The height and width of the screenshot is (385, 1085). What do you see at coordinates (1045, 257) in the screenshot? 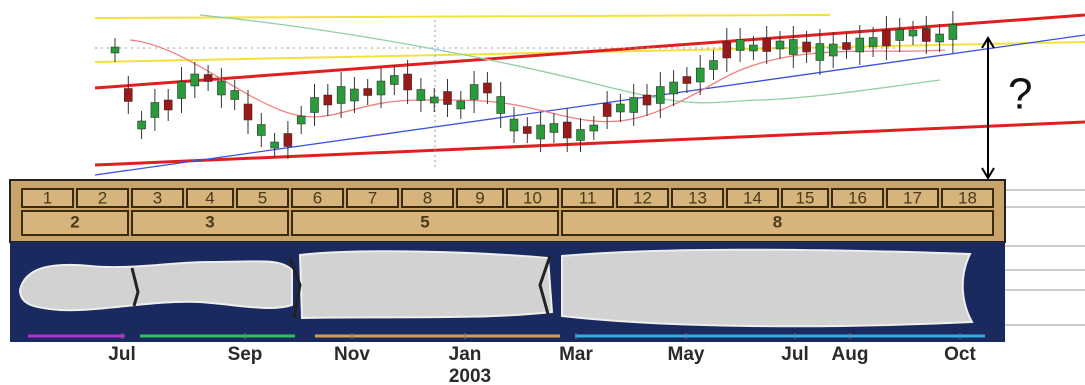
I see `side-lines` at bounding box center [1045, 257].